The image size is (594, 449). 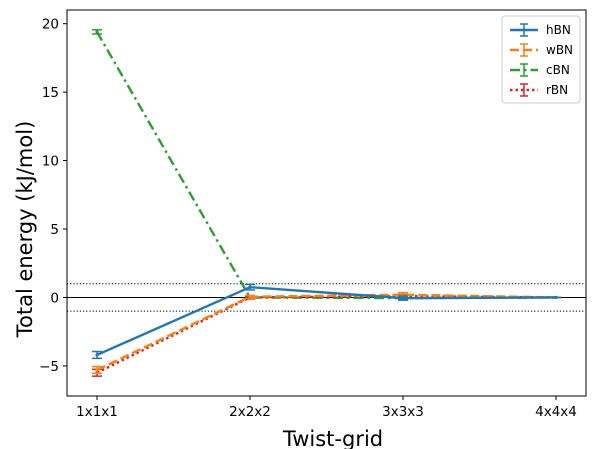 I want to click on y-tick-label: 5, so click(x=54, y=230).